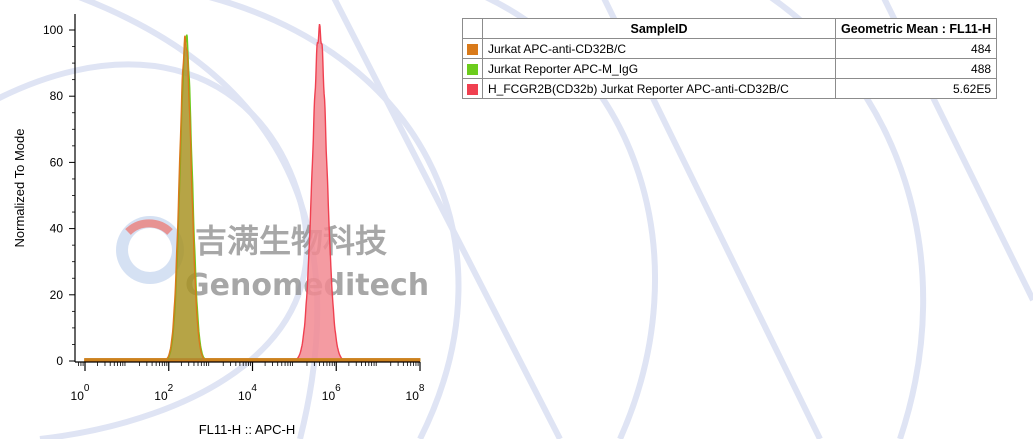 The image size is (1033, 439). I want to click on x-tick-label: 10⁴, so click(247, 393).